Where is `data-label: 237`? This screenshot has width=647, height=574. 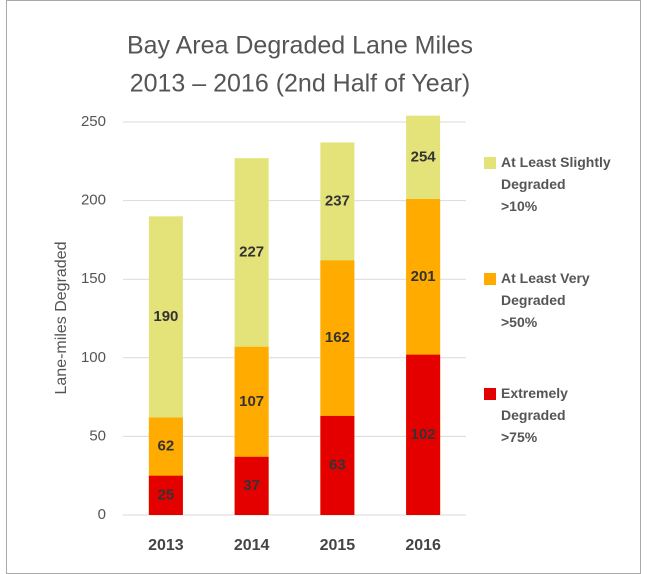
data-label: 237 is located at coordinates (337, 200).